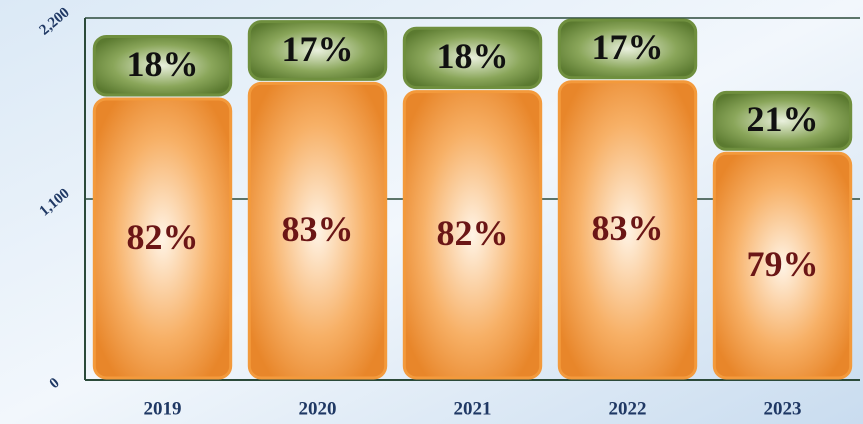 The image size is (863, 424). What do you see at coordinates (783, 408) in the screenshot?
I see `x-tick-label: 2023` at bounding box center [783, 408].